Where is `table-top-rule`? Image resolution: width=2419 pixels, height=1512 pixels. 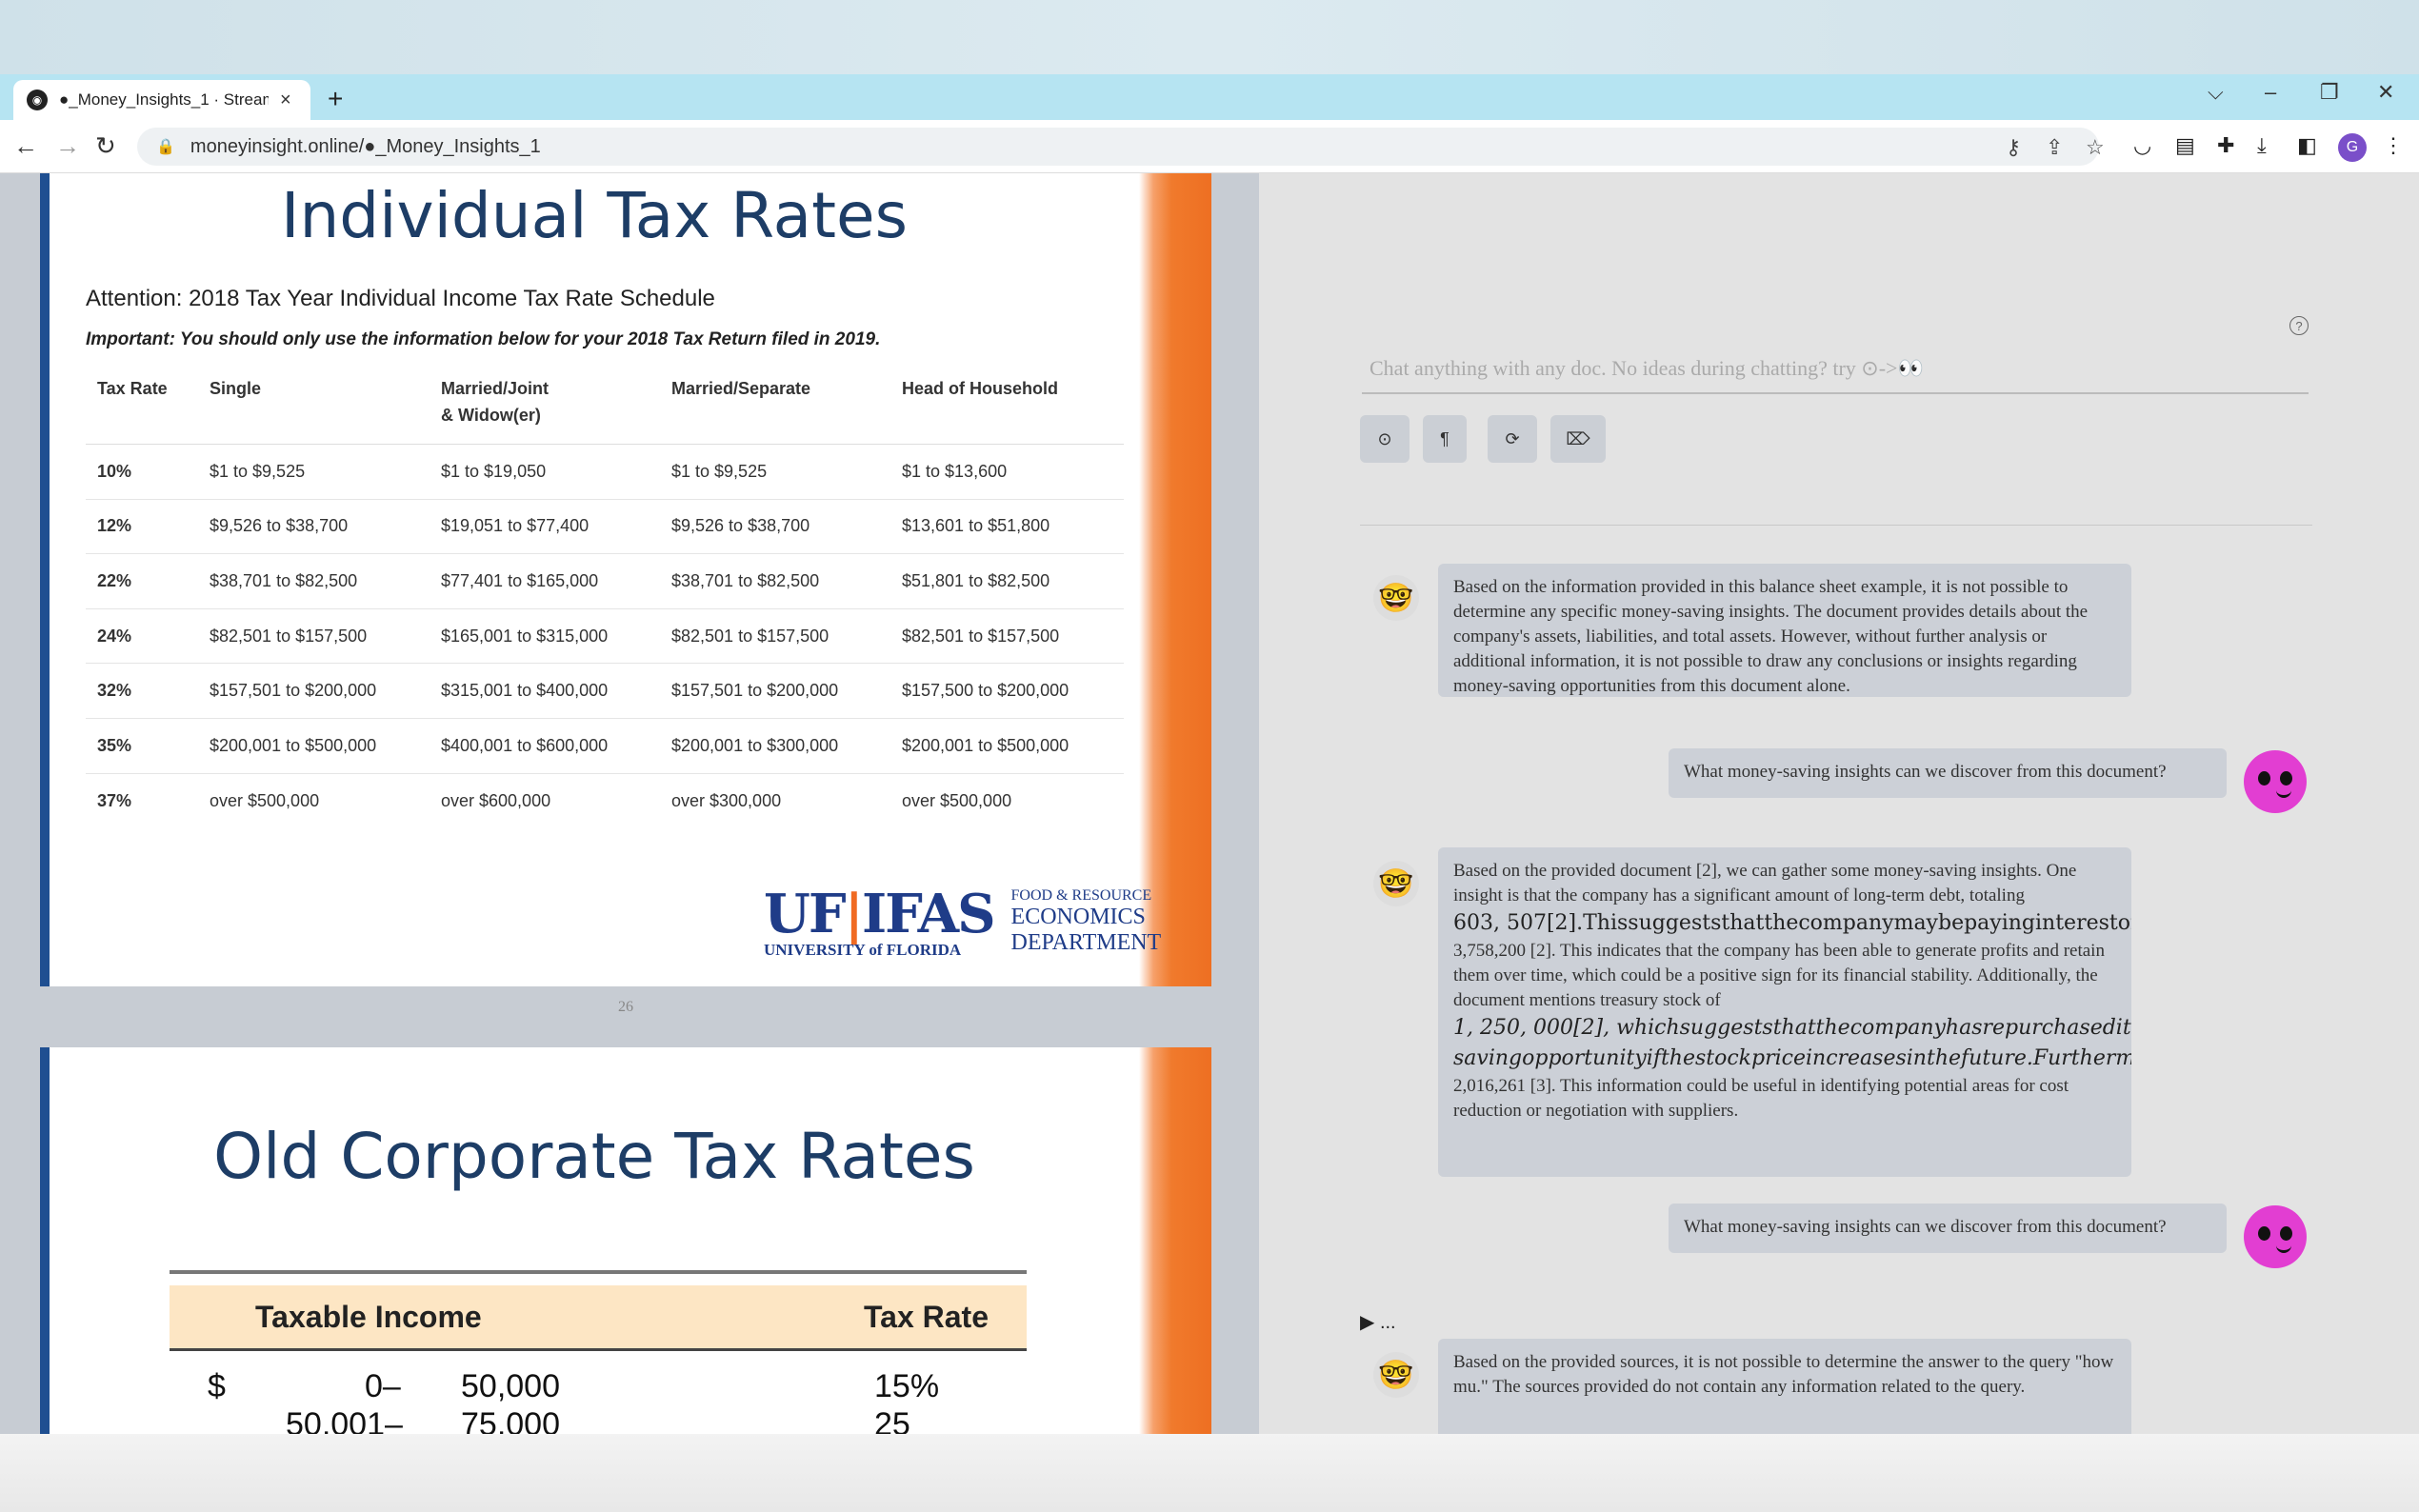
table-top-rule is located at coordinates (598, 1272).